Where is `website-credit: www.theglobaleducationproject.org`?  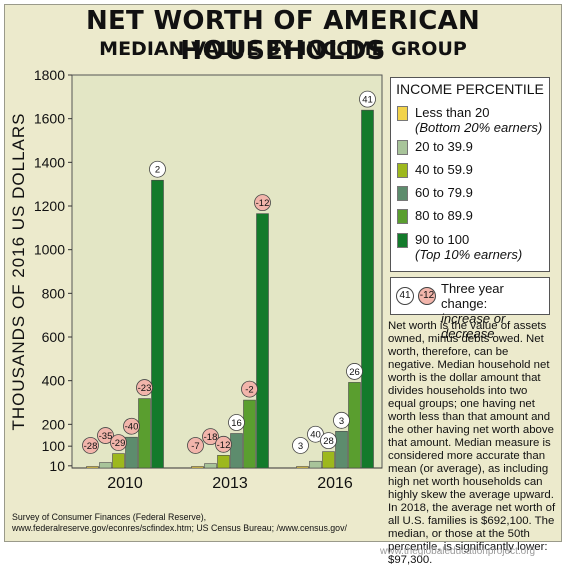
website-credit: www.theglobaleducationproject.org is located at coordinates (458, 551).